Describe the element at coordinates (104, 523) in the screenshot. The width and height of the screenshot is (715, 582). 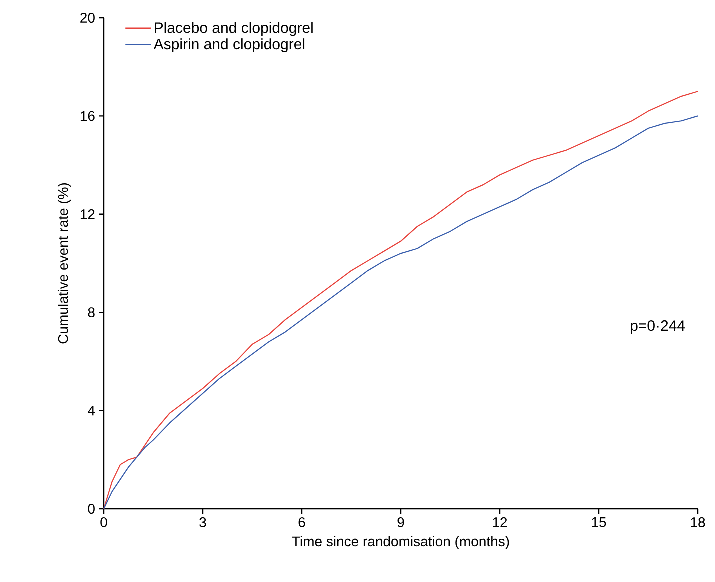
I see `x-tick-label: 0` at that location.